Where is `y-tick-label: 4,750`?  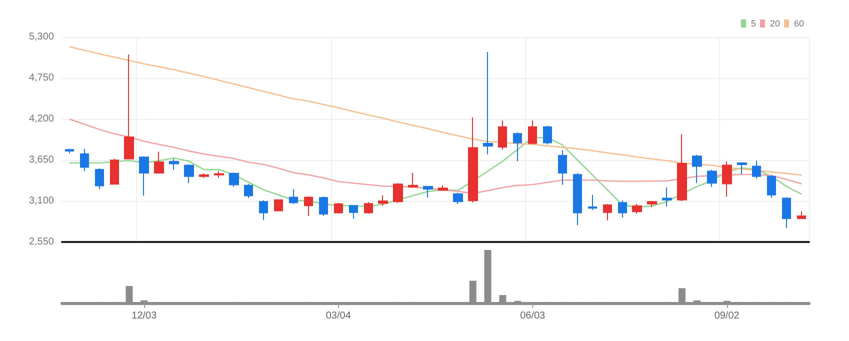 y-tick-label: 4,750 is located at coordinates (41, 78).